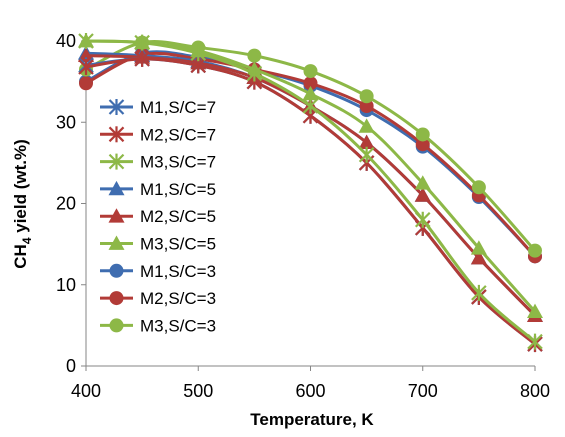  Describe the element at coordinates (178, 298) in the screenshot. I see `legend-label: M2,S/C=3` at that location.